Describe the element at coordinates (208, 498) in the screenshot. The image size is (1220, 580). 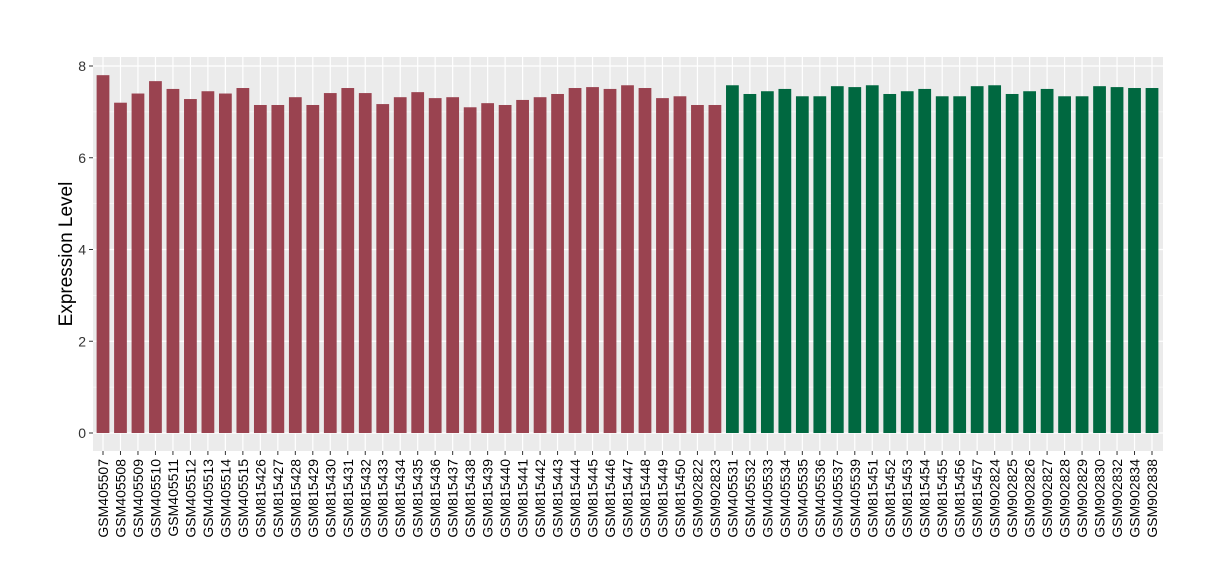
I see `x-tick-label: GSM405513` at that location.